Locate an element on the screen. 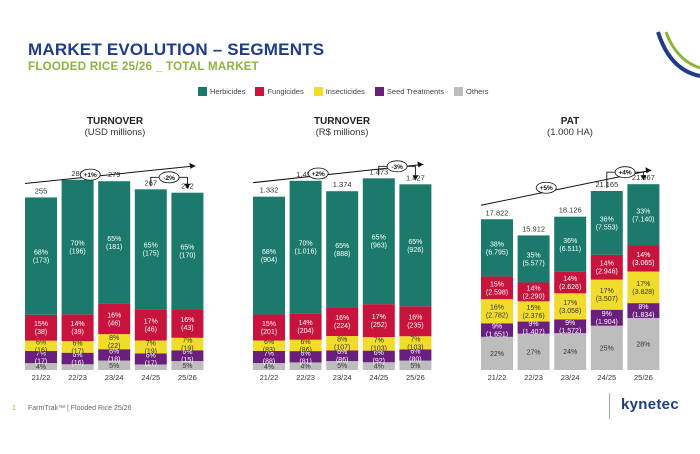  yoy-label: -3% is located at coordinates (397, 167).